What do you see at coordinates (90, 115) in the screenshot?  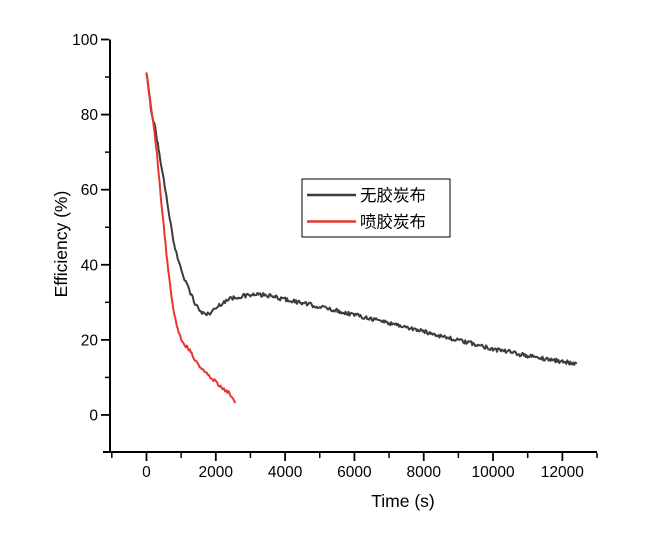 I see `y-tick-label: 80` at bounding box center [90, 115].